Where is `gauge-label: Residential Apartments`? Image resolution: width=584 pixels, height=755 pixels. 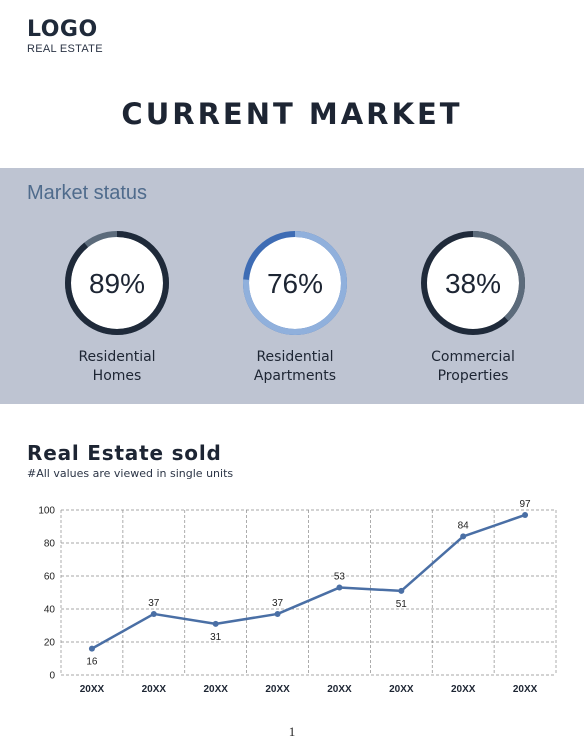
gauge-label: Residential Apartments is located at coordinates (295, 367).